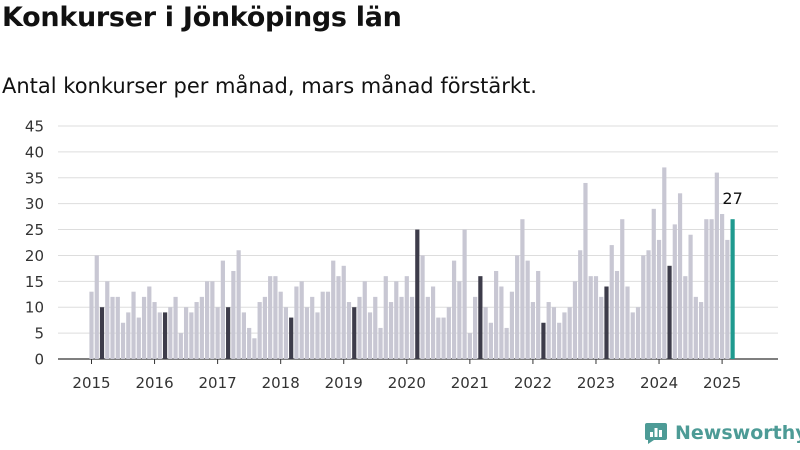  I want to click on brand-logo: Newsworthy, so click(722, 433).